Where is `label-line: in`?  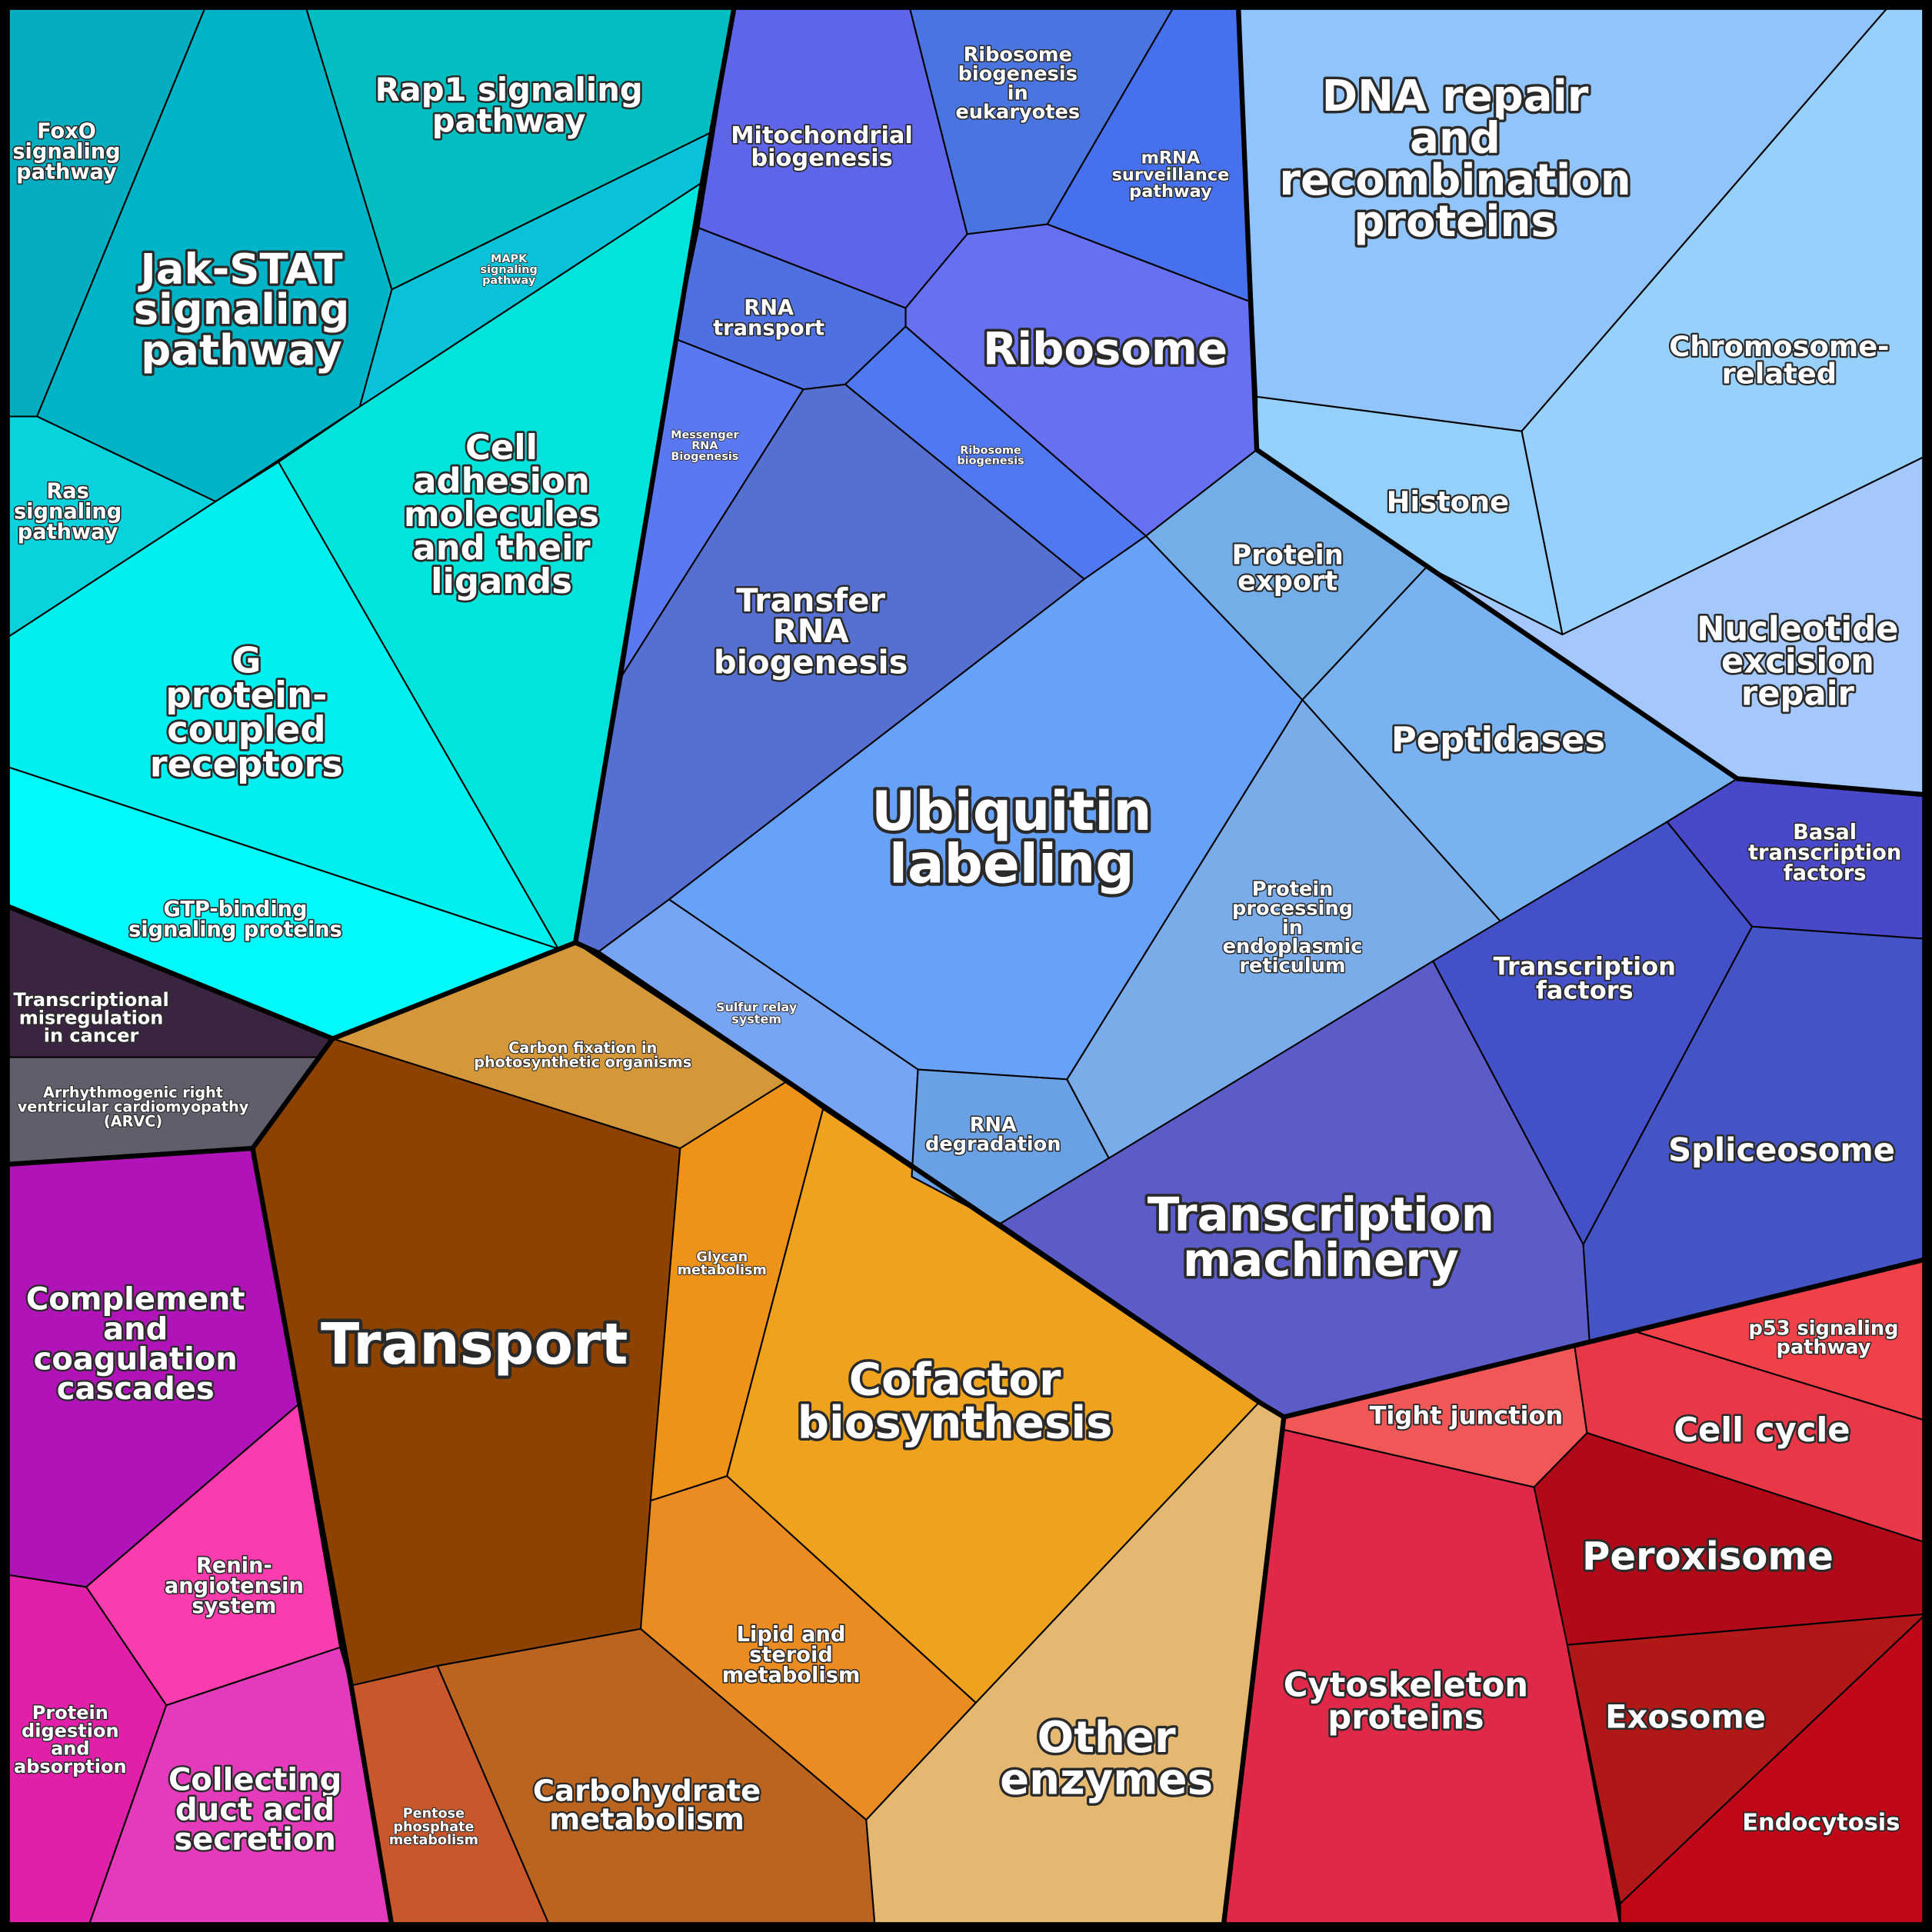
label-line: in is located at coordinates (1018, 93).